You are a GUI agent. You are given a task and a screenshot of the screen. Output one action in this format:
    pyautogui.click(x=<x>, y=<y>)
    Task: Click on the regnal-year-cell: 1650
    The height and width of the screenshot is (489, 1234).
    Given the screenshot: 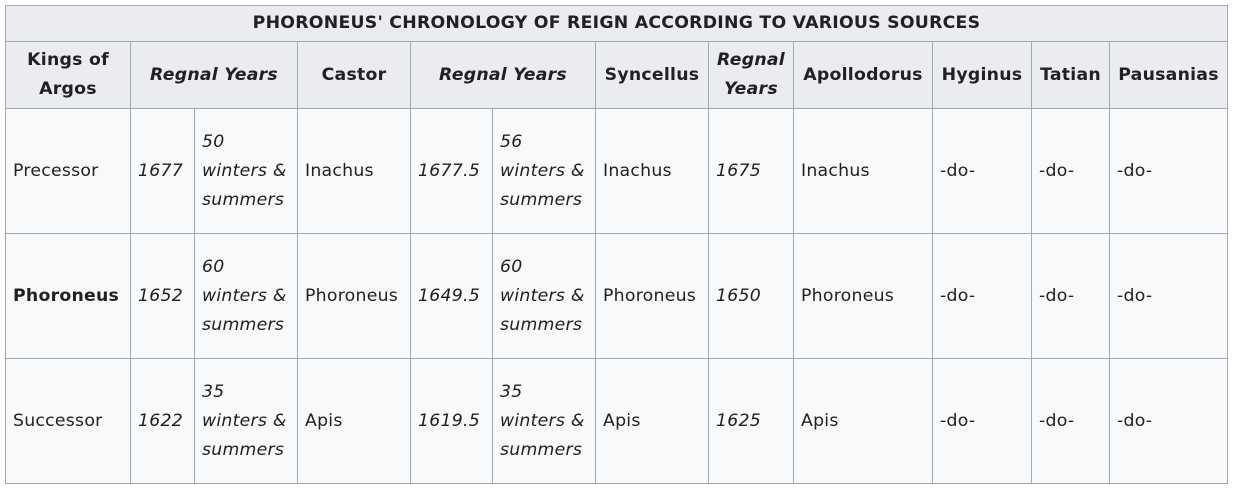 What is the action you would take?
    pyautogui.click(x=751, y=296)
    